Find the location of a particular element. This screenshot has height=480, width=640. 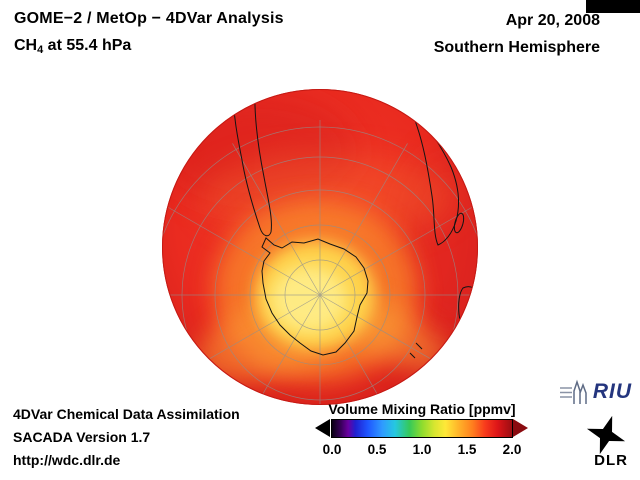

riu-text: RIU is located at coordinates (612, 391).